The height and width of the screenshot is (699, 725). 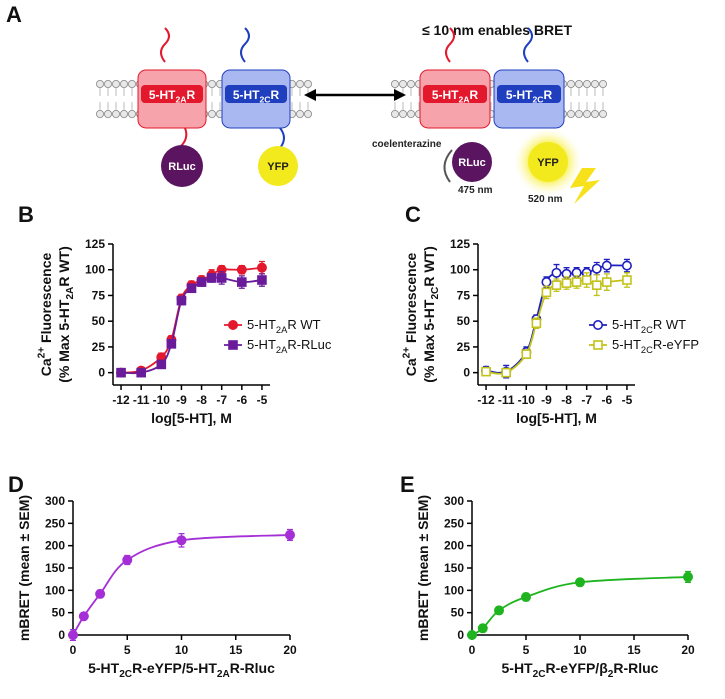 I want to click on y-tick-label: 125, so click(x=460, y=244).